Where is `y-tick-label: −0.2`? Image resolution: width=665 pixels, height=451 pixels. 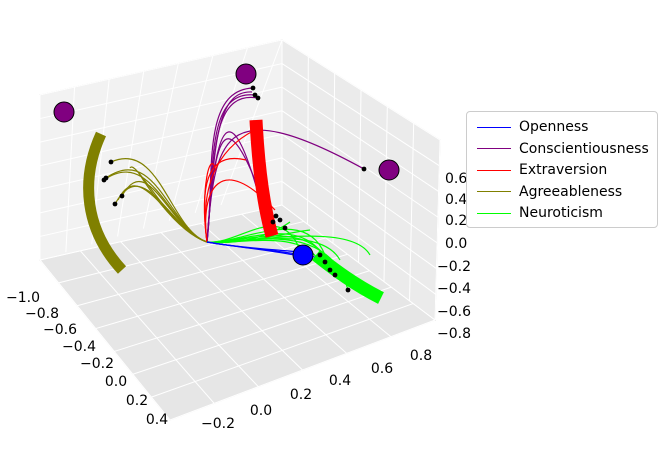
y-tick-label: −0.2 is located at coordinates (218, 424).